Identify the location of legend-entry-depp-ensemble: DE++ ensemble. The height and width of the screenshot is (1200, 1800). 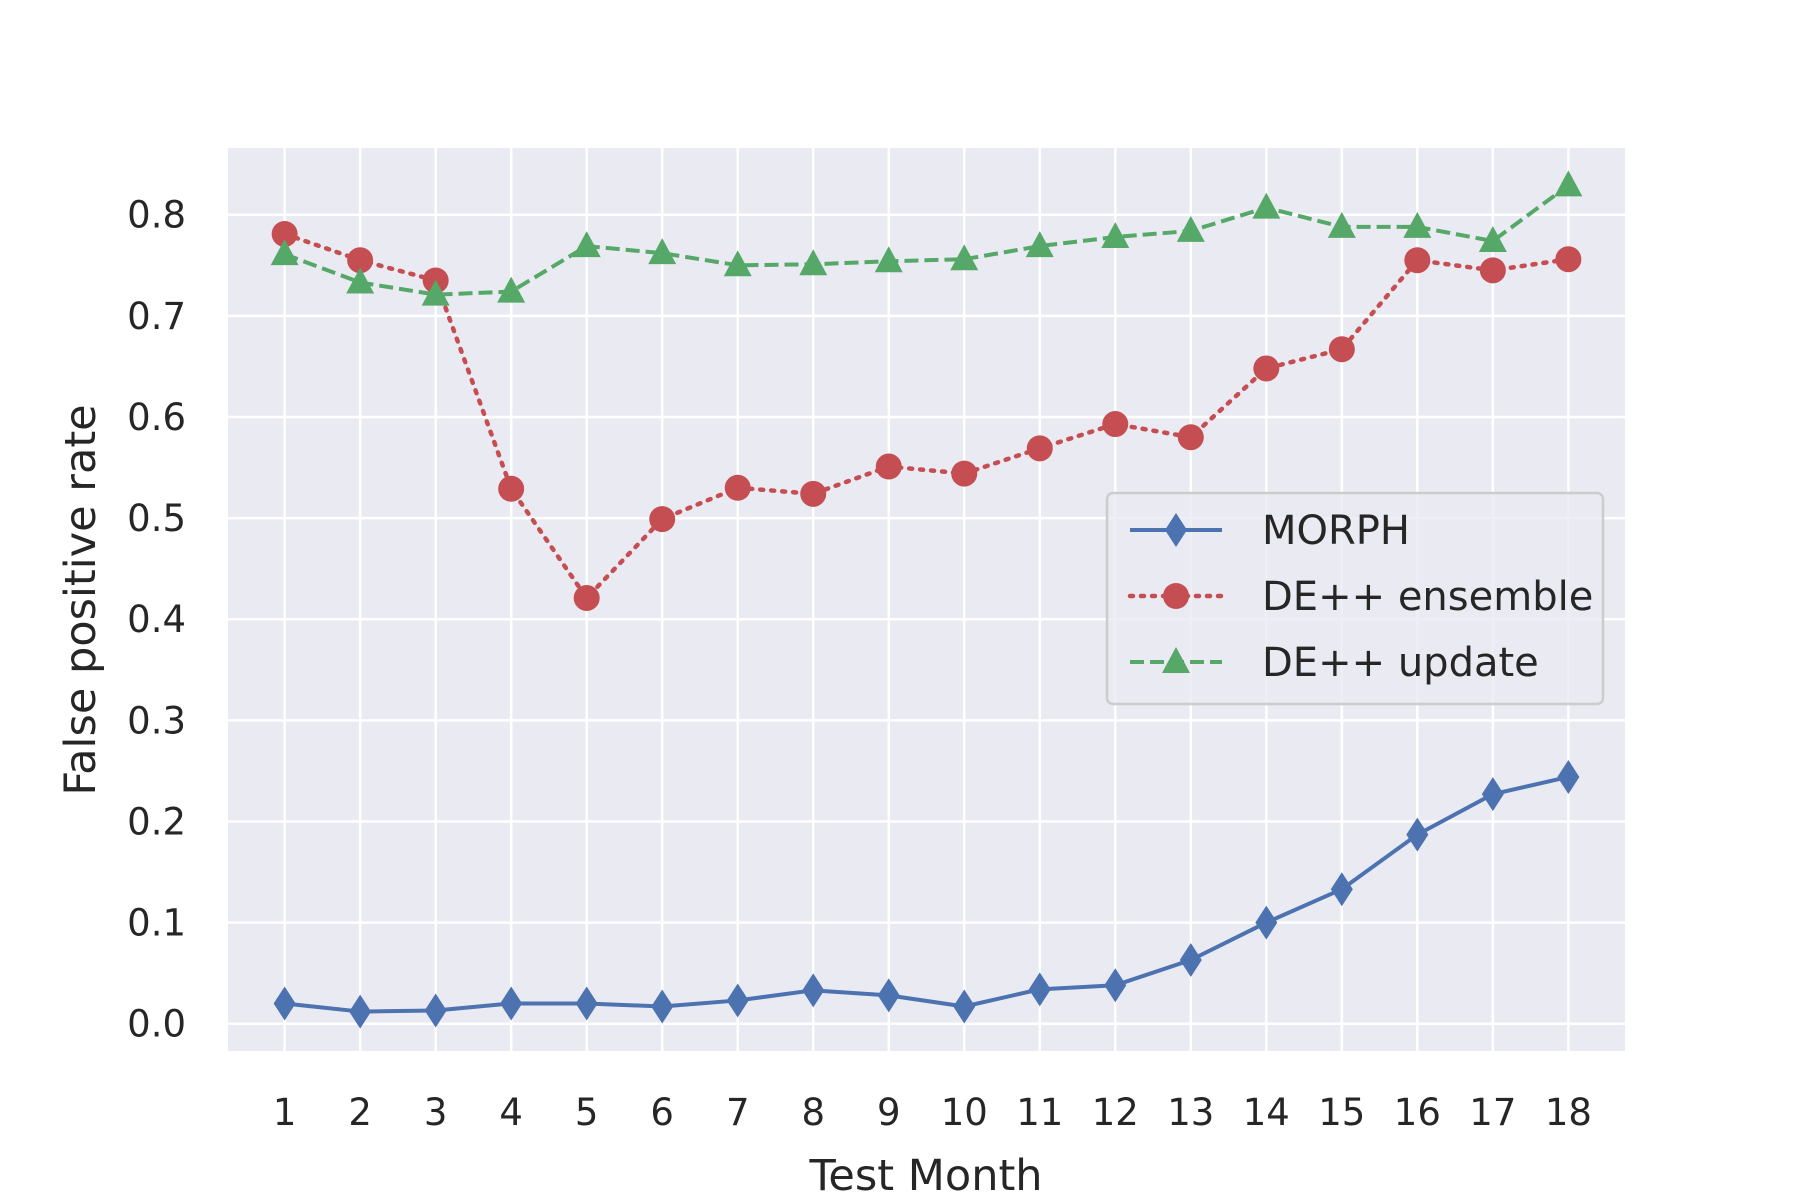
(1360, 597).